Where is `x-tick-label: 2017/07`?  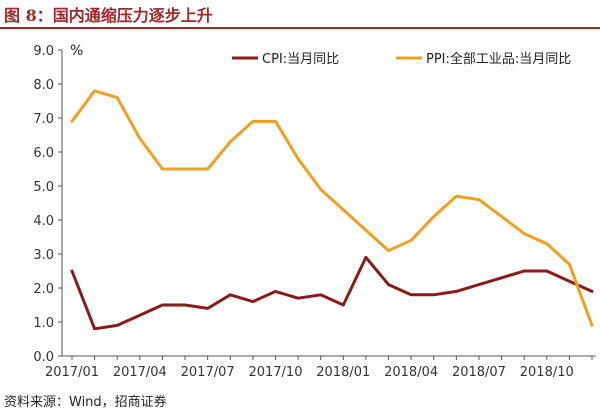 x-tick-label: 2017/07 is located at coordinates (208, 372).